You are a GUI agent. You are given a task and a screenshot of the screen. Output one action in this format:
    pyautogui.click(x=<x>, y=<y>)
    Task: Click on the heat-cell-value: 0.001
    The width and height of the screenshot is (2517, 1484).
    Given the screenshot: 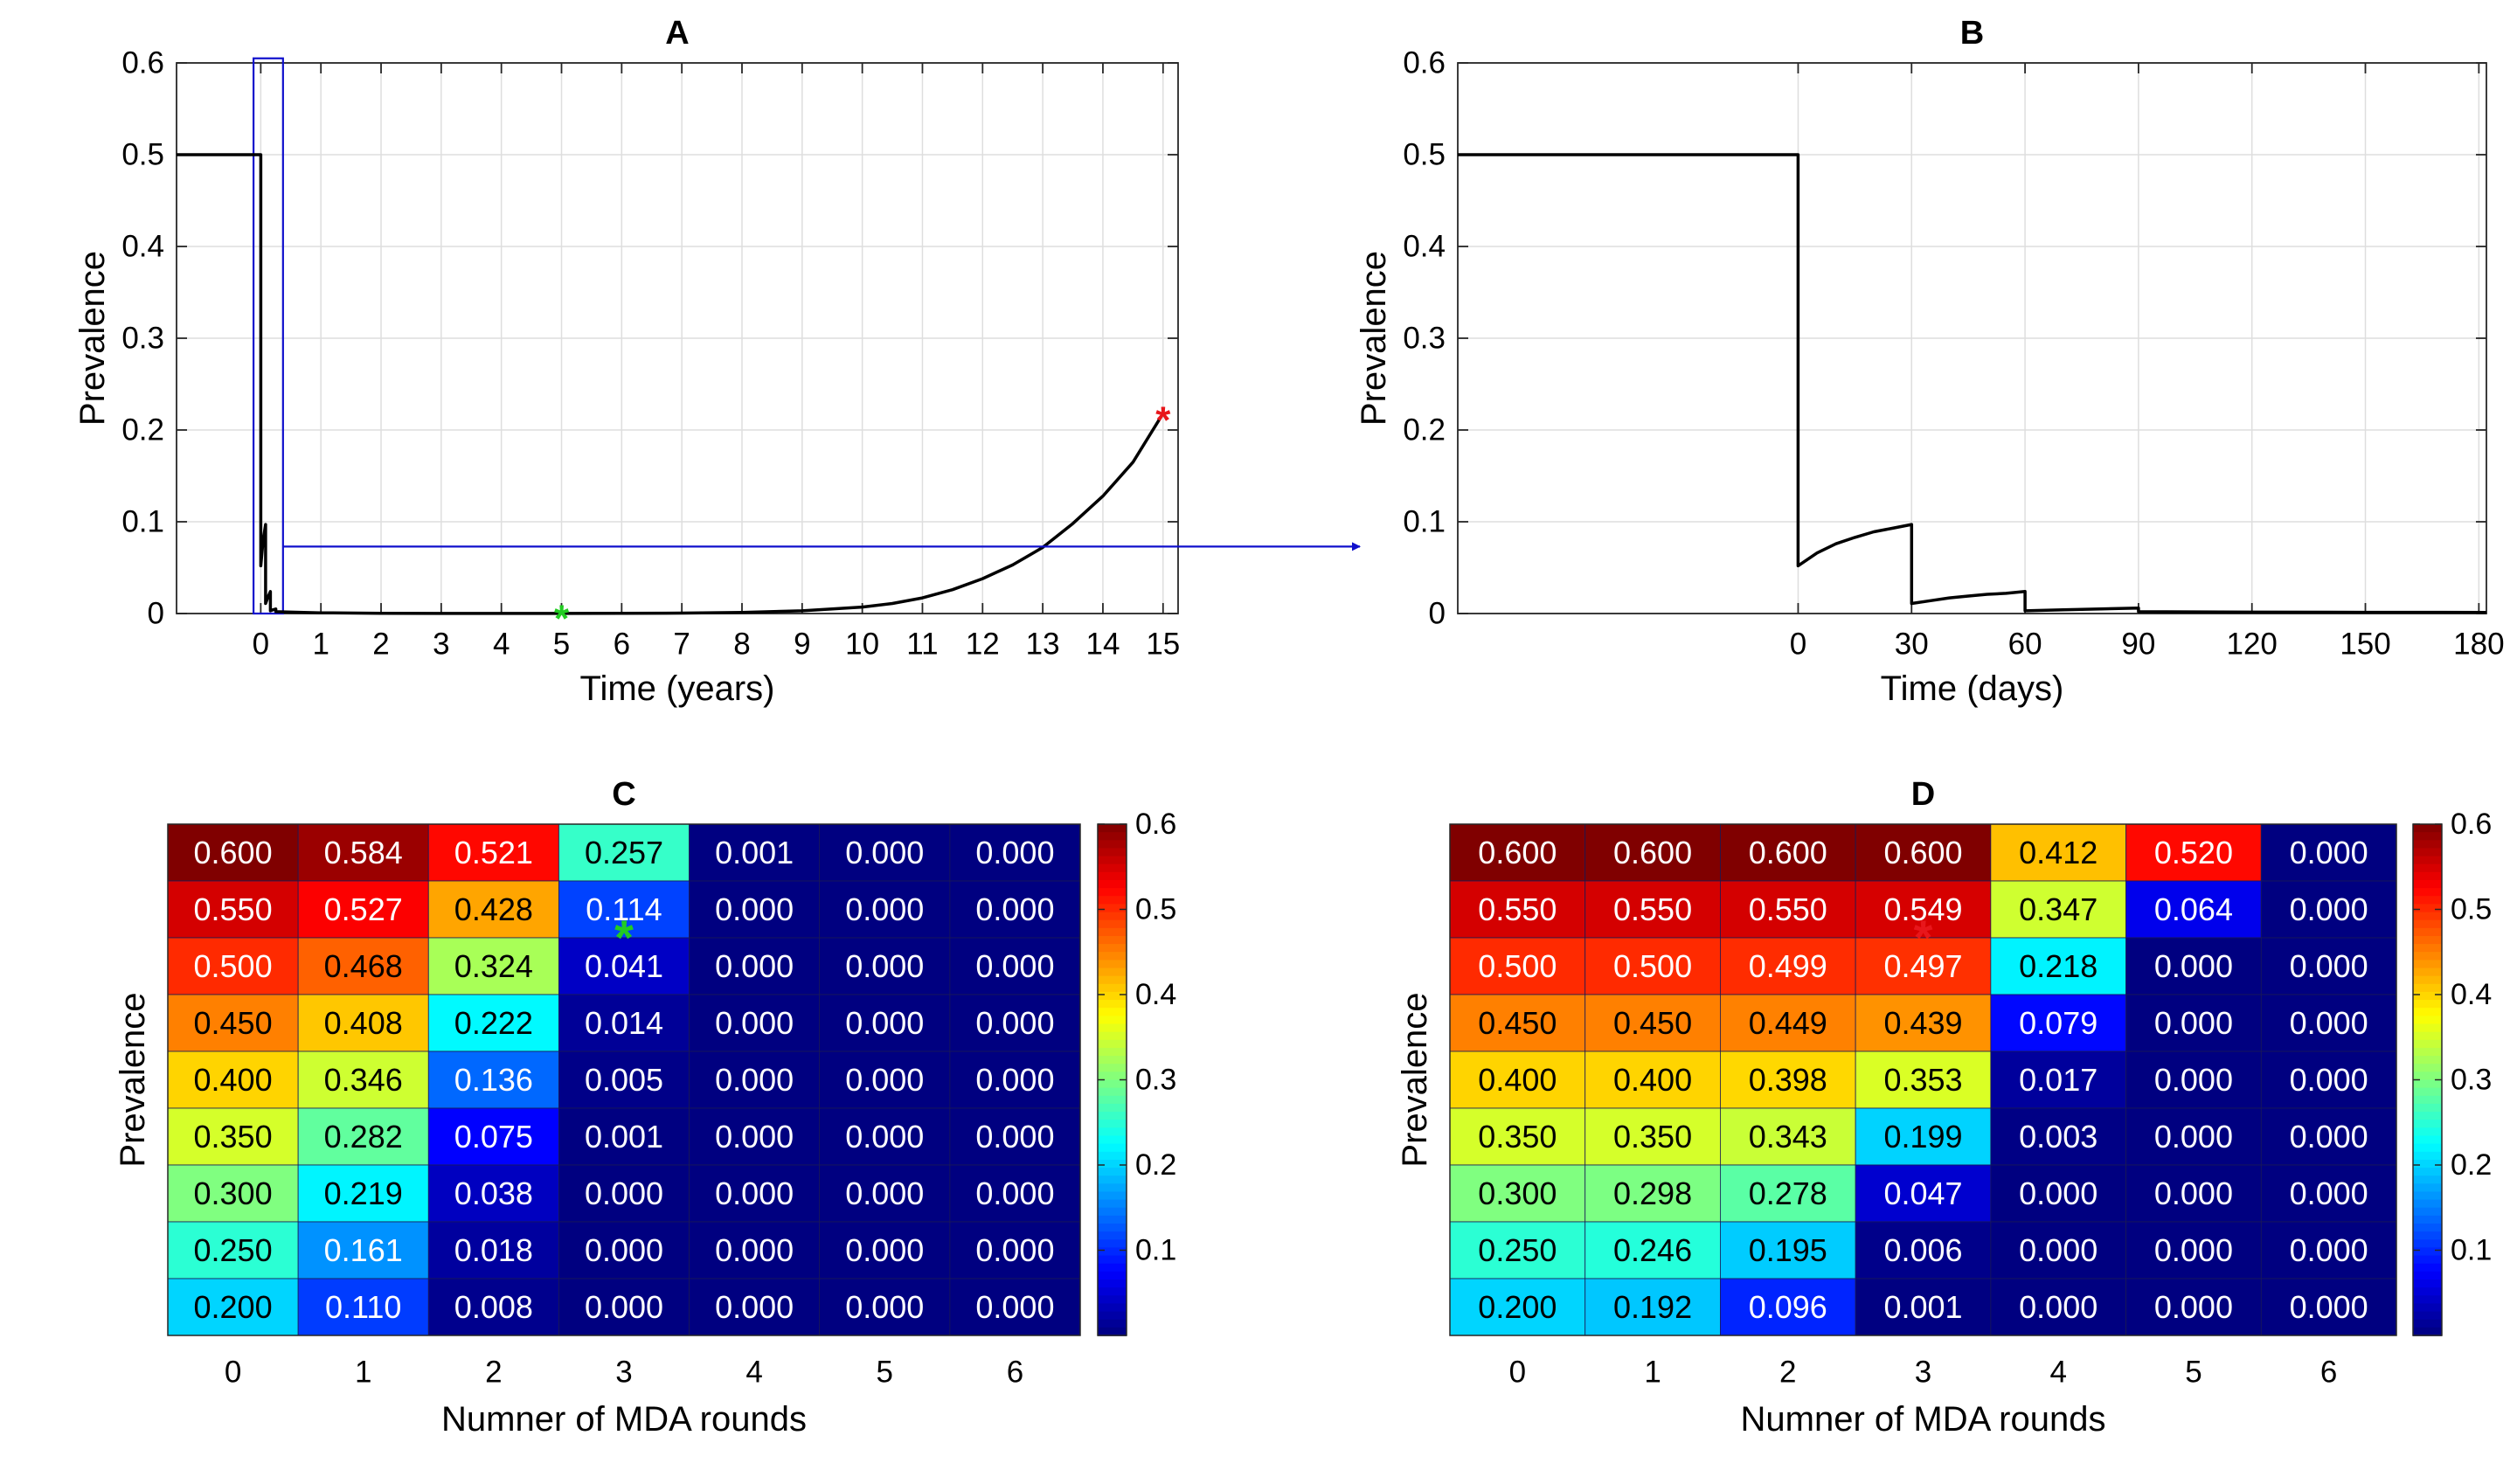 What is the action you would take?
    pyautogui.click(x=754, y=852)
    